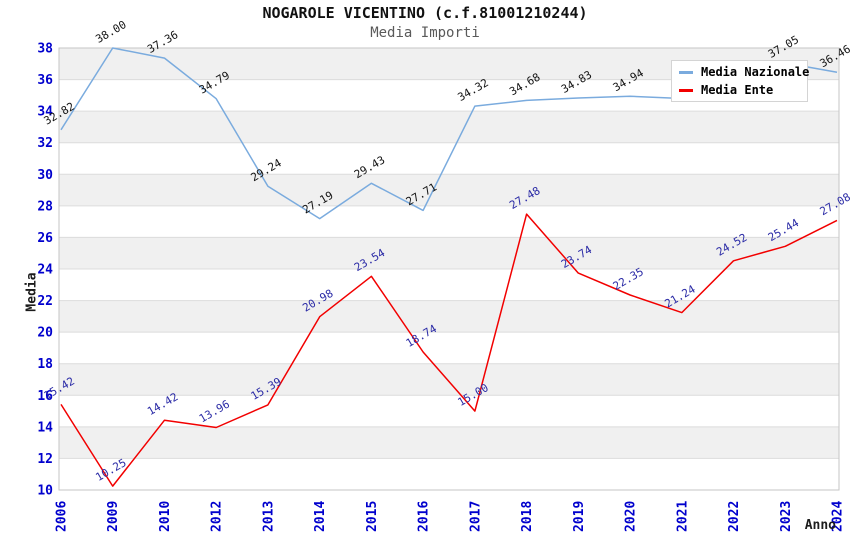 This screenshot has width=850, height=550. Describe the element at coordinates (62, 516) in the screenshot. I see `x-tick-label: 2006` at that location.